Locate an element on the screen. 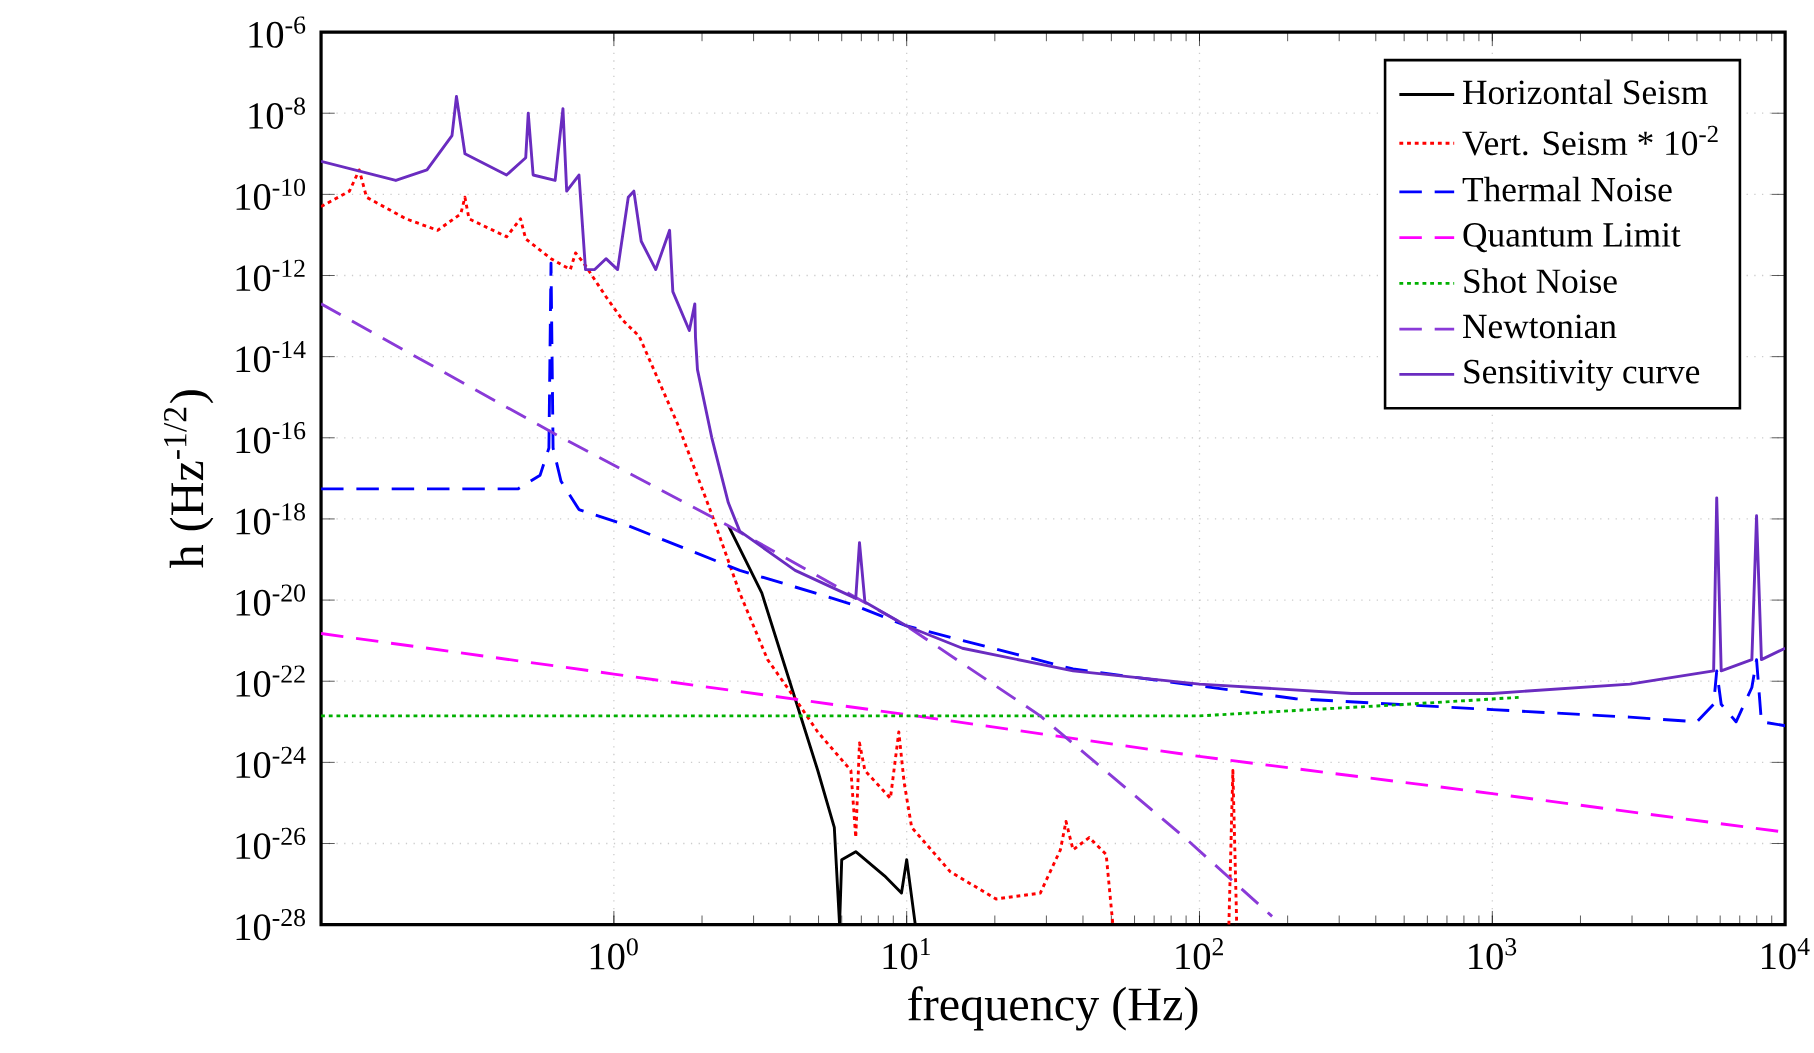  legend-label: Thermal Noise is located at coordinates (1567, 189).